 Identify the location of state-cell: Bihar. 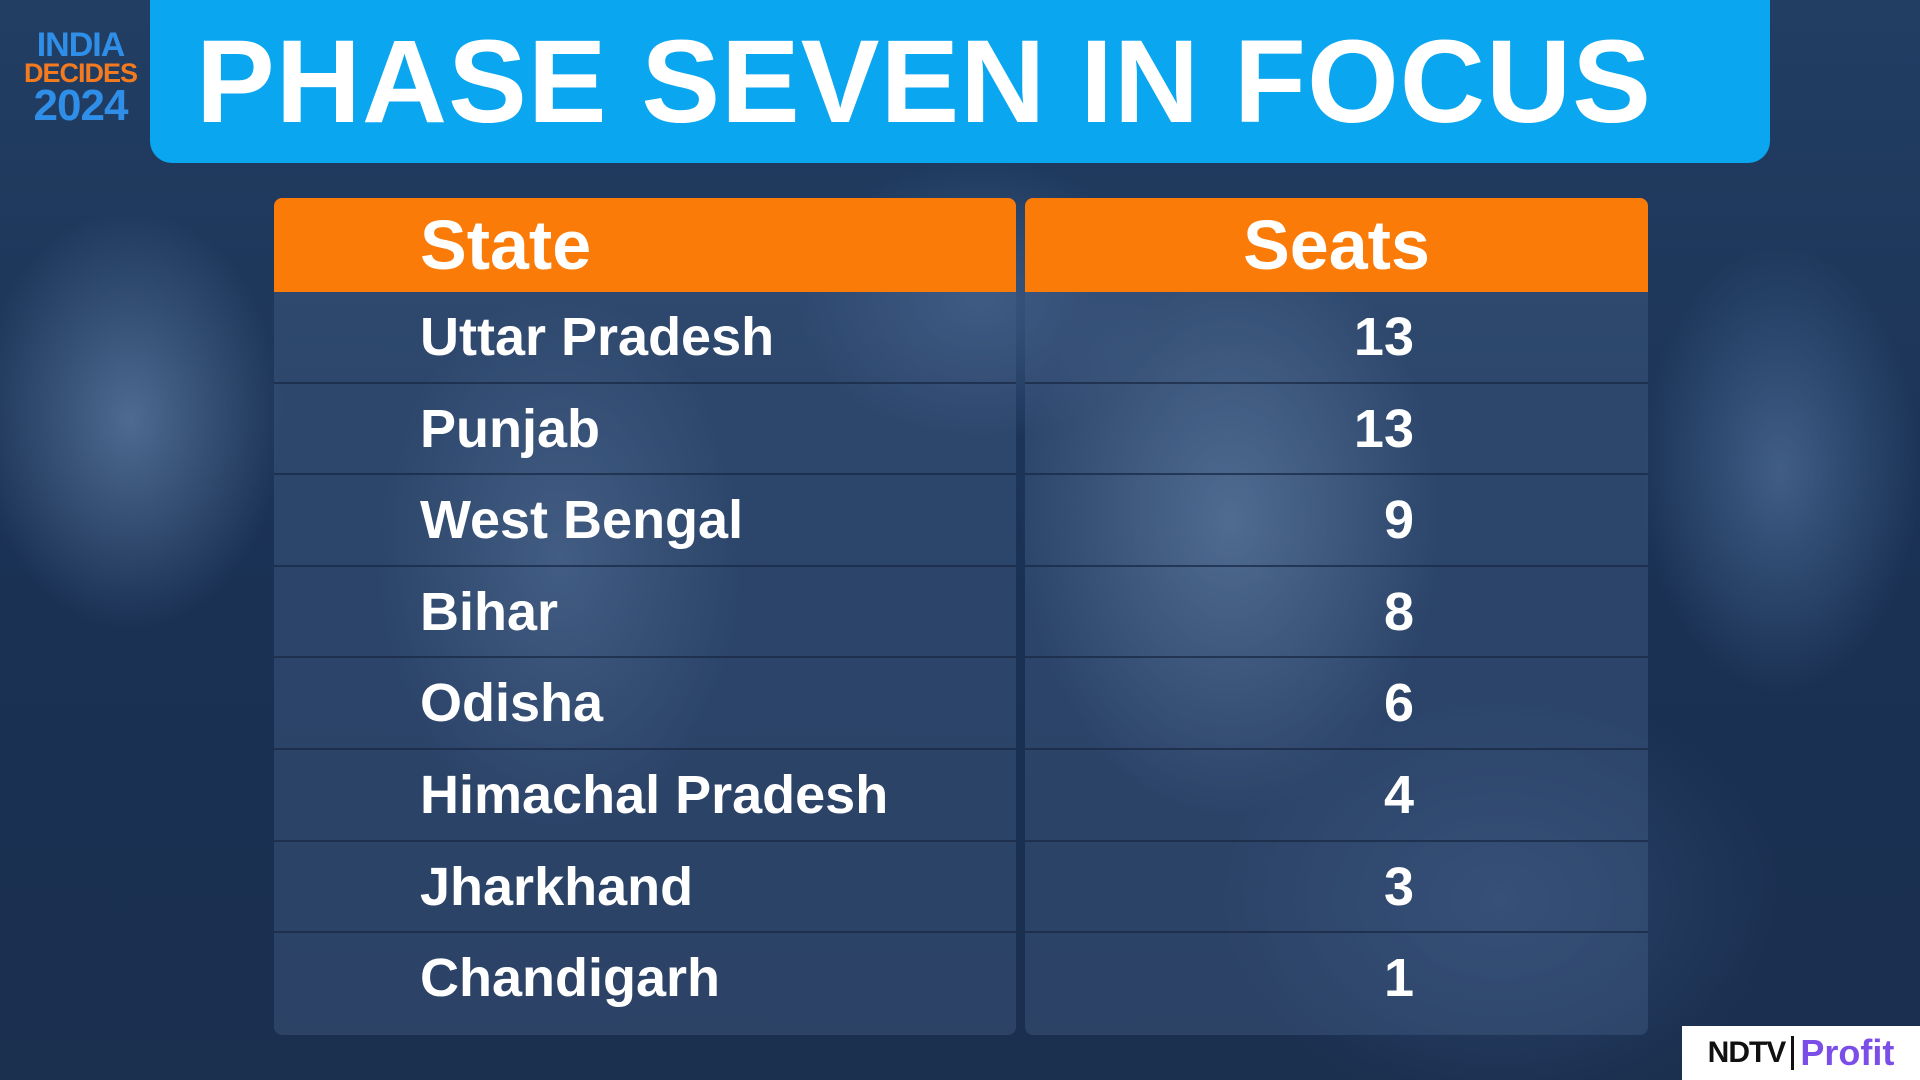
(489, 611).